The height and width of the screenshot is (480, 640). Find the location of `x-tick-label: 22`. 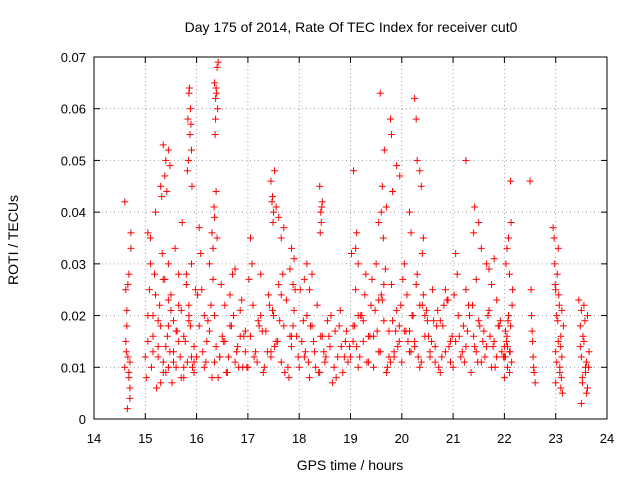

x-tick-label: 22 is located at coordinates (504, 438).